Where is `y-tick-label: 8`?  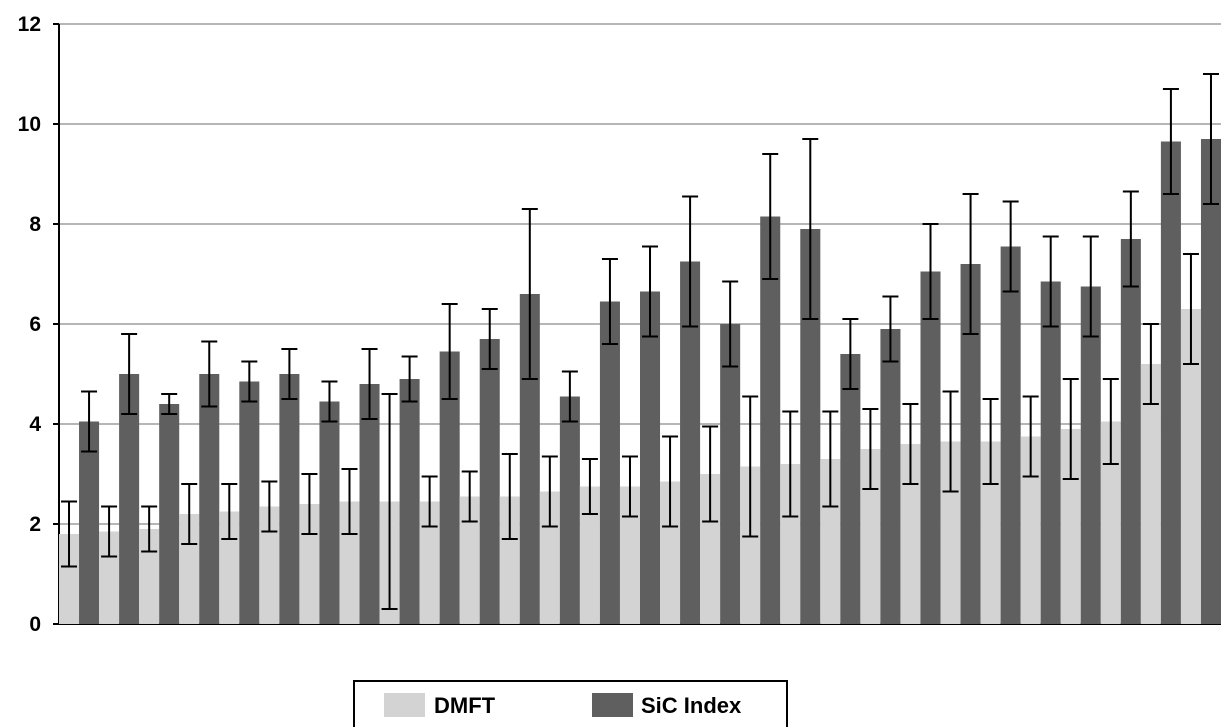 y-tick-label: 8 is located at coordinates (35, 224).